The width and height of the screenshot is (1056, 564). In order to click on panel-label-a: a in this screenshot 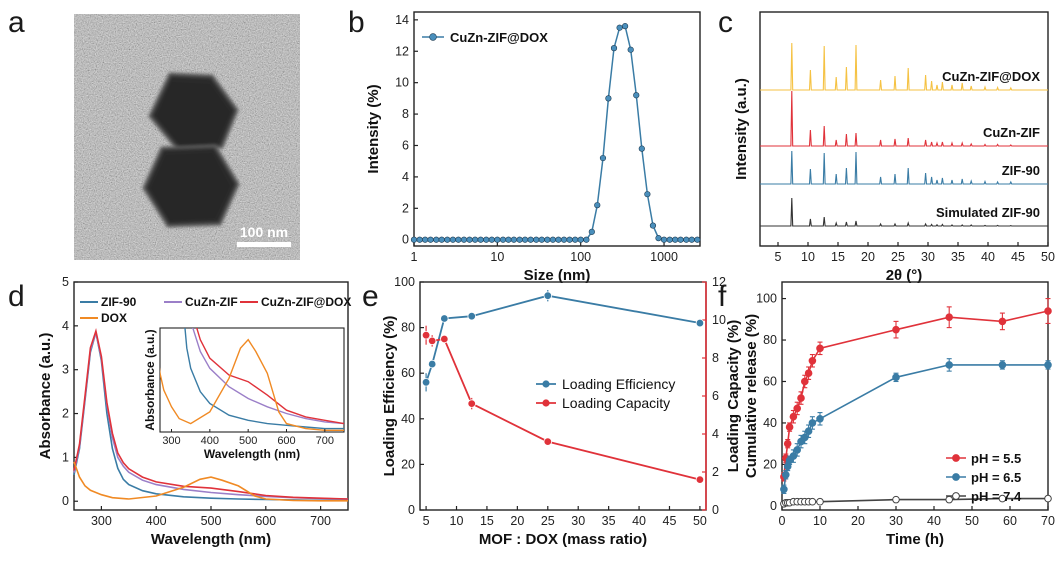, I will do `click(16, 22)`.